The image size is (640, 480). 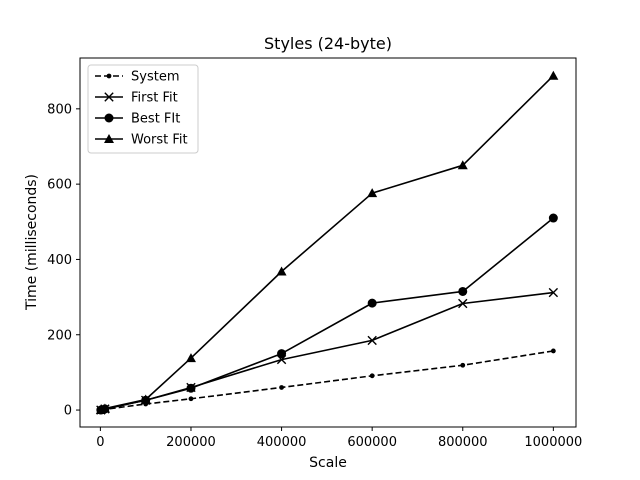 I want to click on x-tick-label: 400000, so click(x=282, y=442).